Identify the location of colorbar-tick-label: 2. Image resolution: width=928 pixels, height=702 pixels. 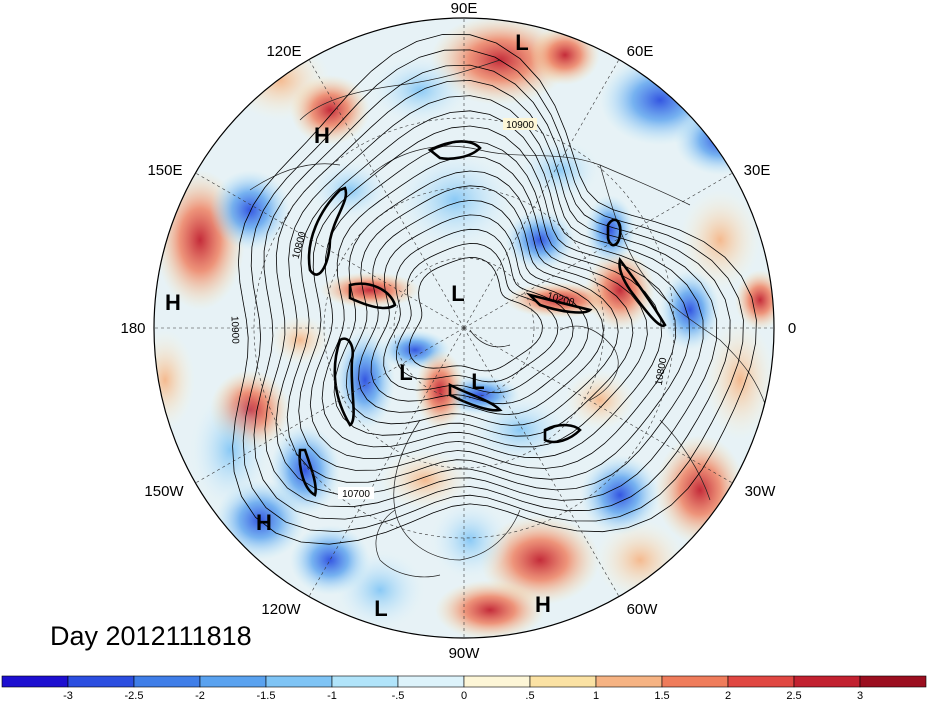
(728, 696).